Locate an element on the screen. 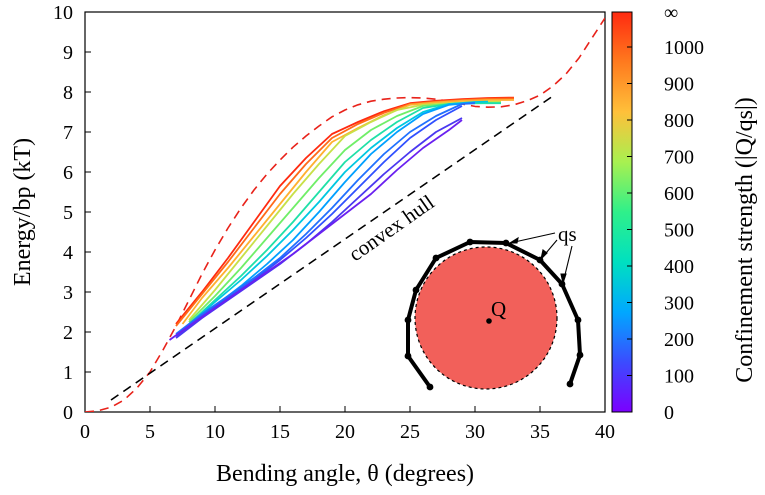  inset-chain-beads is located at coordinates (494, 314).